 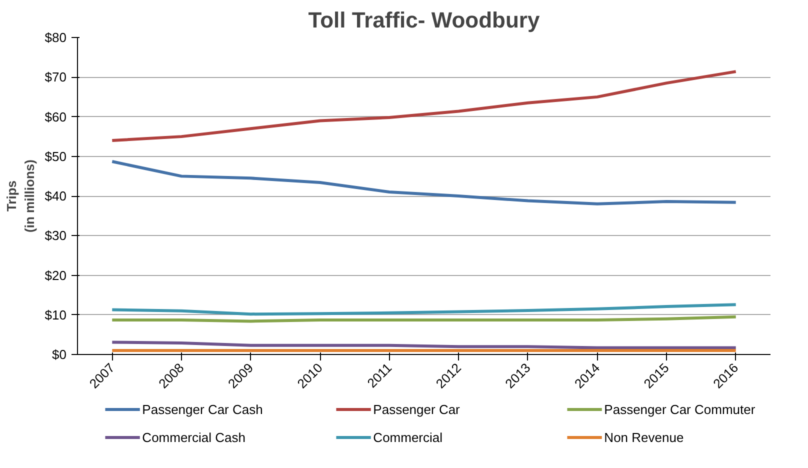 What do you see at coordinates (417, 409) in the screenshot?
I see `legend-label: Passenger Car` at bounding box center [417, 409].